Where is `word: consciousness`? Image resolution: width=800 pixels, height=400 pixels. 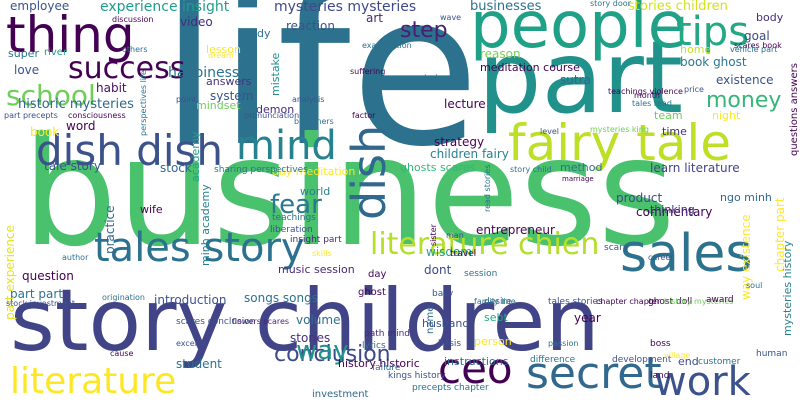 word: consciousness is located at coordinates (97, 115).